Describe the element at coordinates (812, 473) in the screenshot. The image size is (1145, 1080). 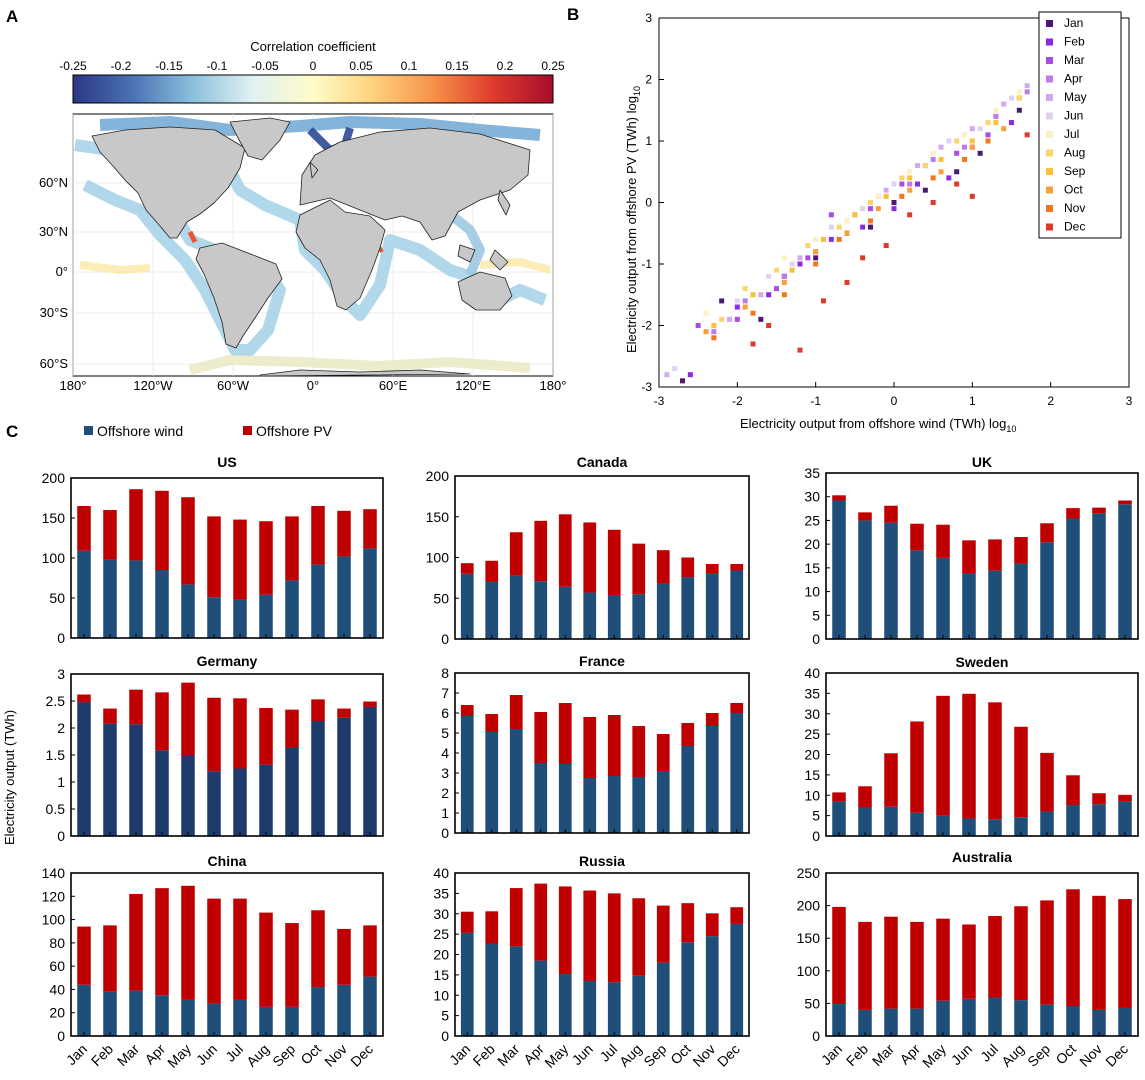
I see `bar-y-tick-label: 35` at that location.